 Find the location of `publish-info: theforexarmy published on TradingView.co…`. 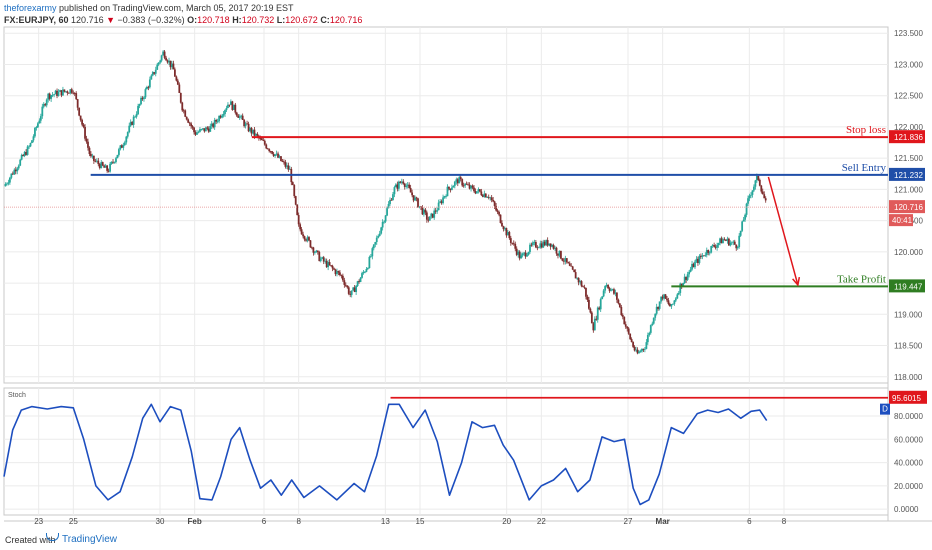

publish-info: theforexarmy published on TradingView.co… is located at coordinates (149, 8).